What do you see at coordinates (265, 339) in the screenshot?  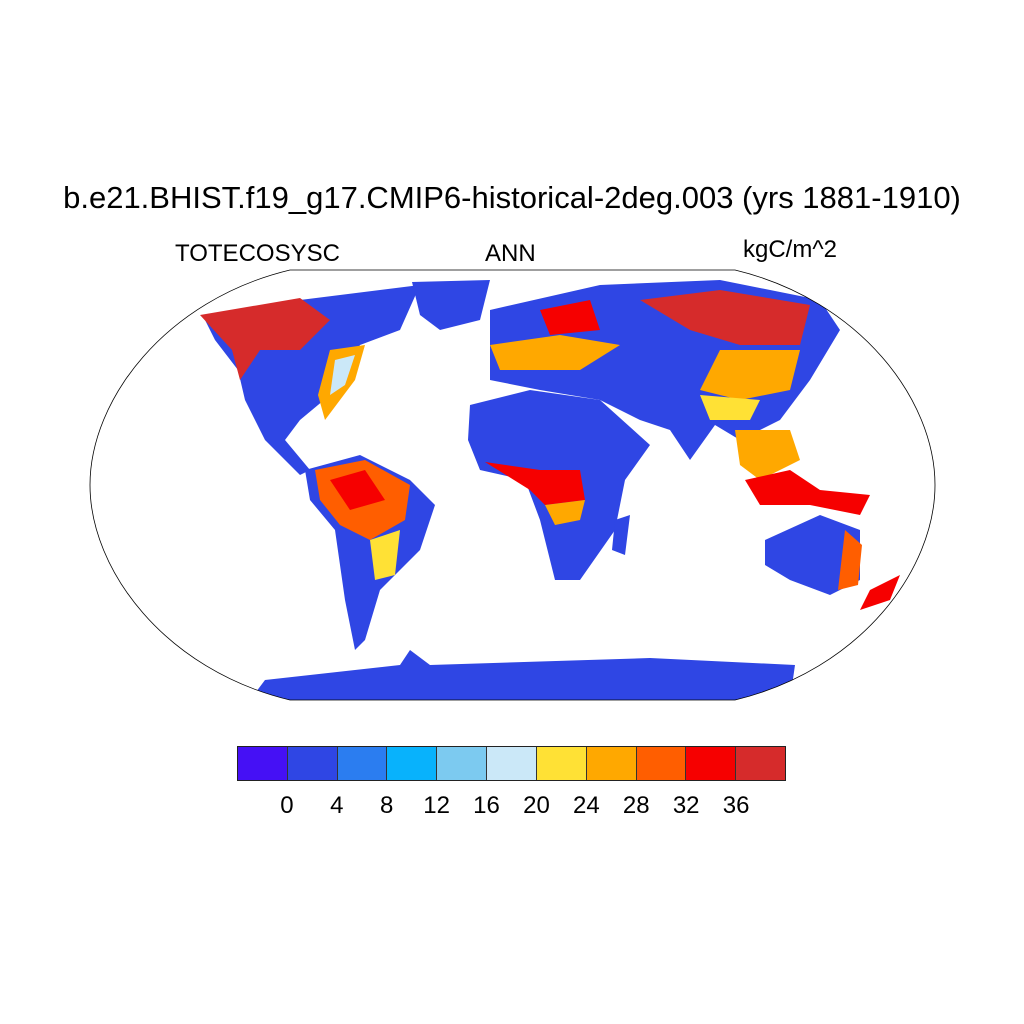 I see `north-america-boreal` at bounding box center [265, 339].